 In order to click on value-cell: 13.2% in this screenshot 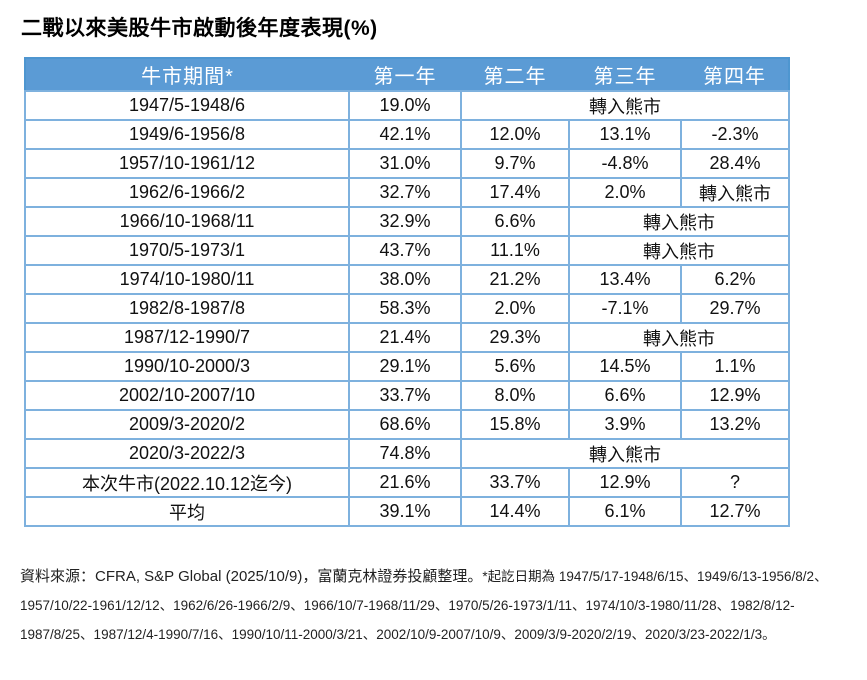, I will do `click(735, 424)`.